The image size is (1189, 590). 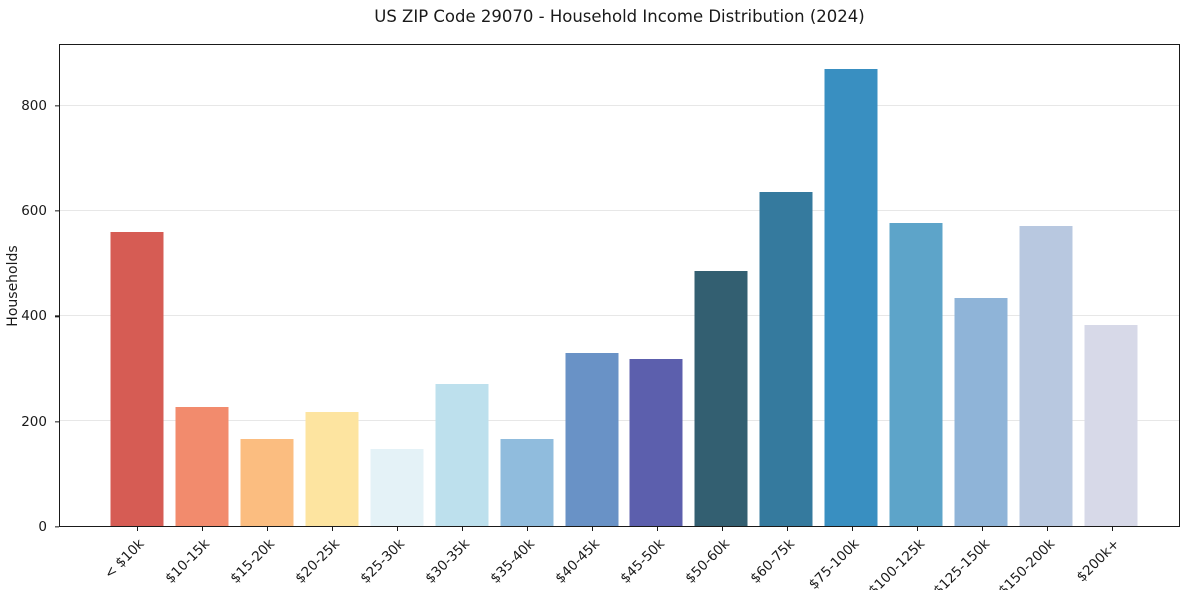 What do you see at coordinates (981, 411) in the screenshot?
I see `bar-$125-150k` at bounding box center [981, 411].